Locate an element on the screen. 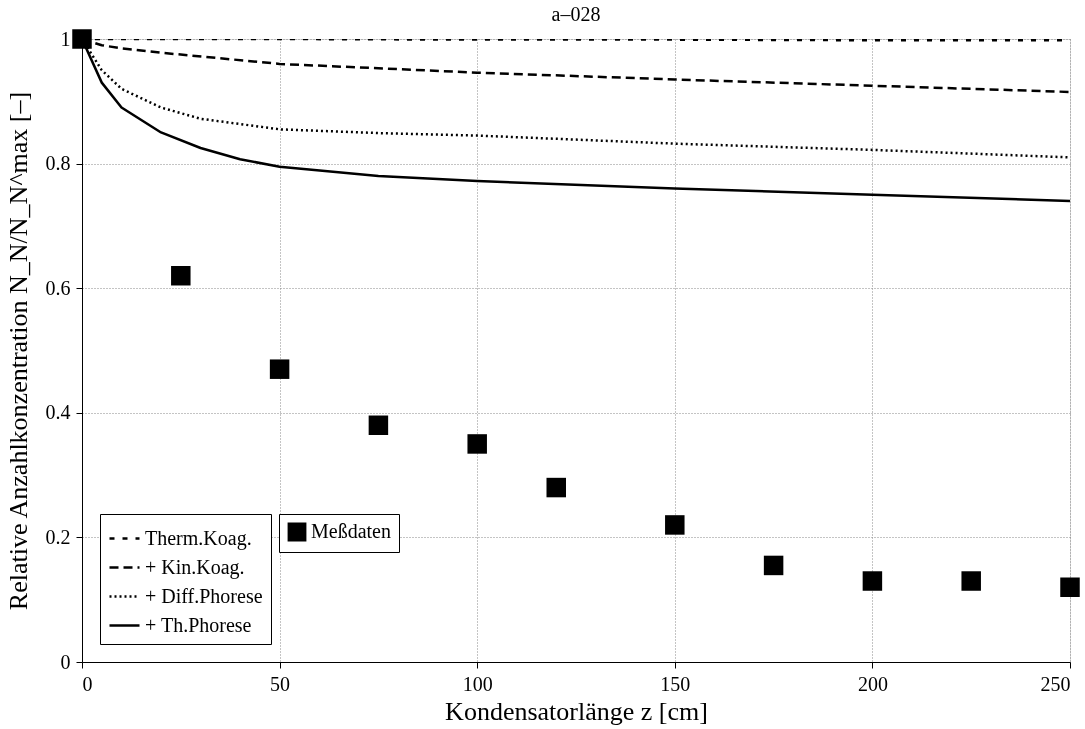  x-tick-label: 200 is located at coordinates (872, 683).